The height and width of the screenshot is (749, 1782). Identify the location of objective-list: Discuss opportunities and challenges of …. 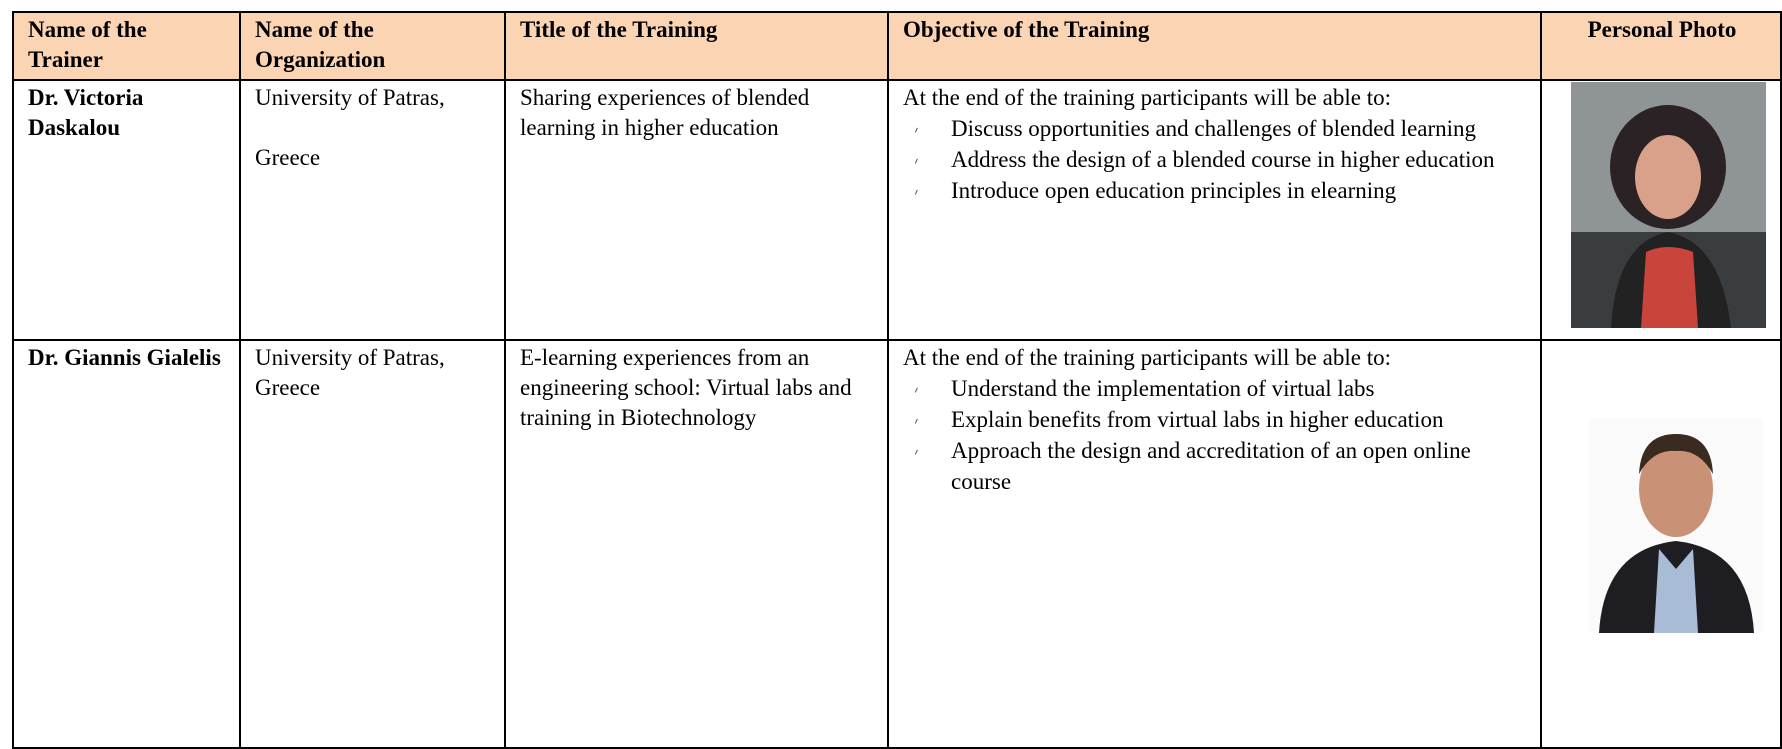
(1215, 159).